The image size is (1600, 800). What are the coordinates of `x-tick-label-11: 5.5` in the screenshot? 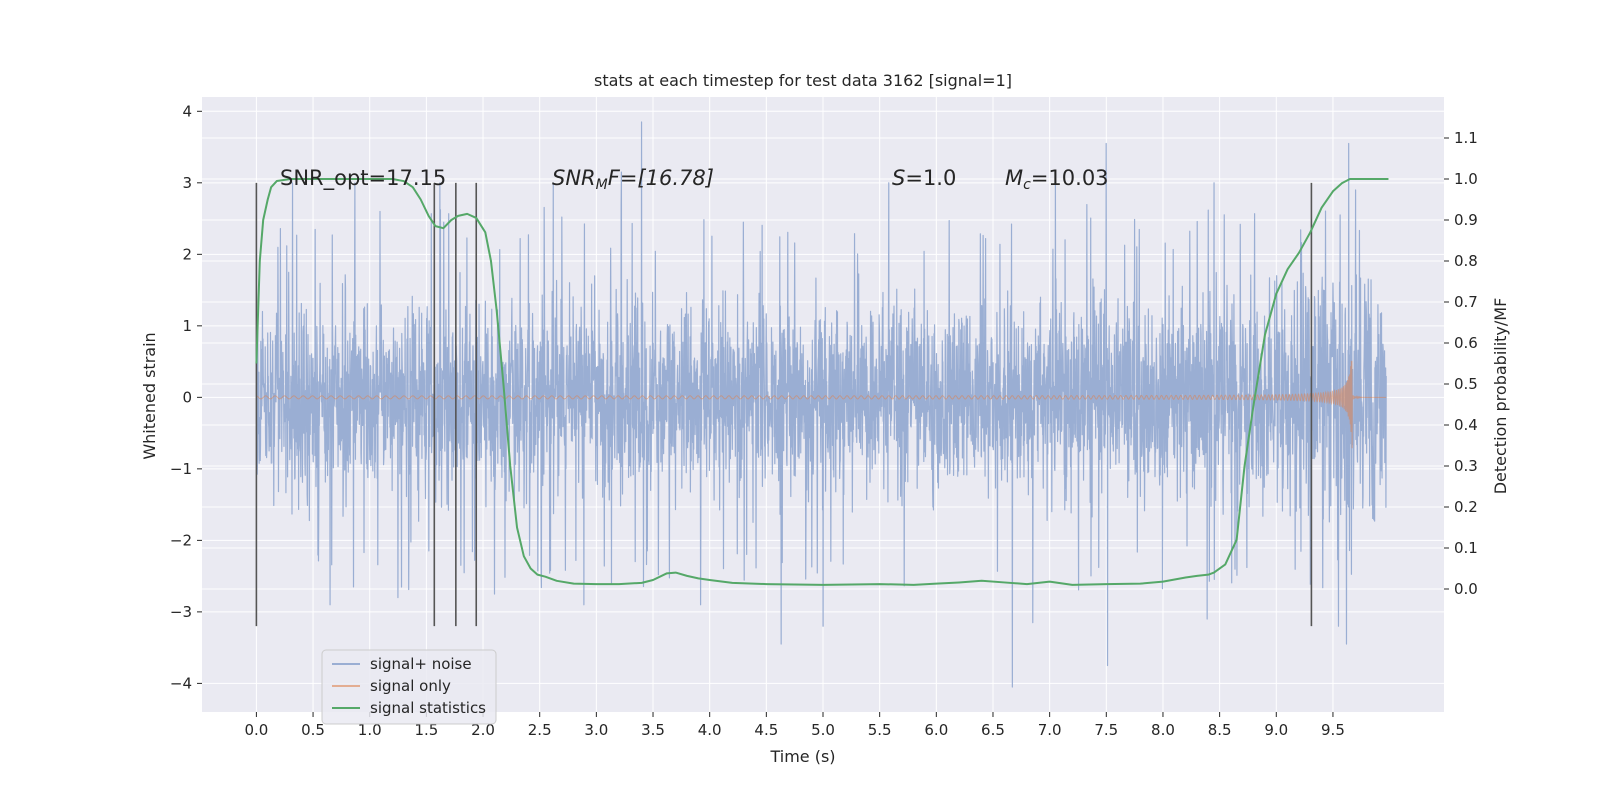 It's located at (880, 730).